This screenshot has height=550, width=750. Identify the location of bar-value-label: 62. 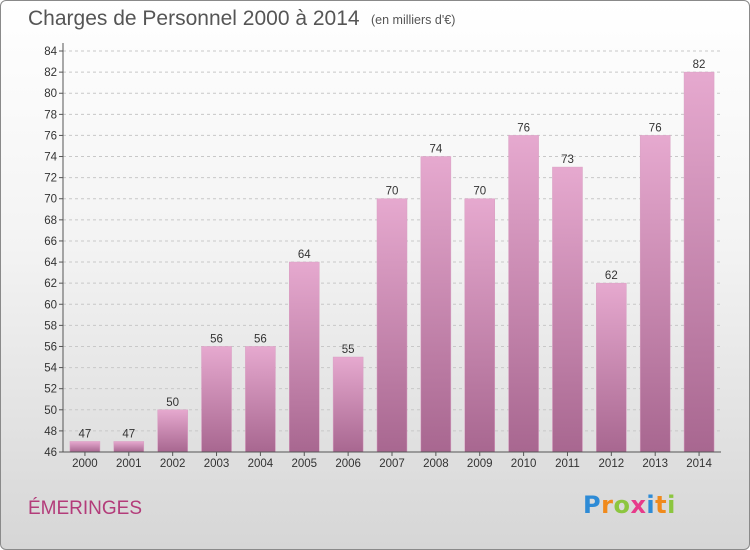
(611, 276).